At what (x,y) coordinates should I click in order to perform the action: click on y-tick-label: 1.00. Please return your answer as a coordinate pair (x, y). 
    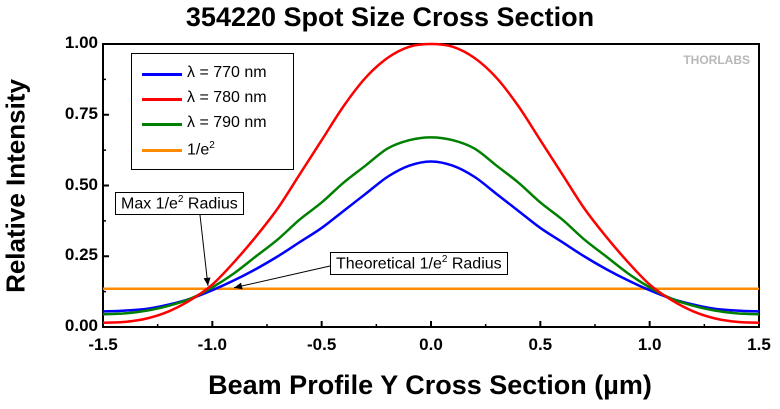
    Looking at the image, I should click on (81, 42).